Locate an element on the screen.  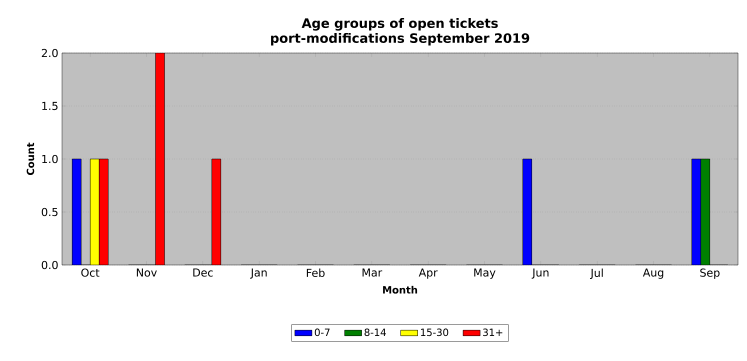
x-tick-label: Oct is located at coordinates (90, 272).